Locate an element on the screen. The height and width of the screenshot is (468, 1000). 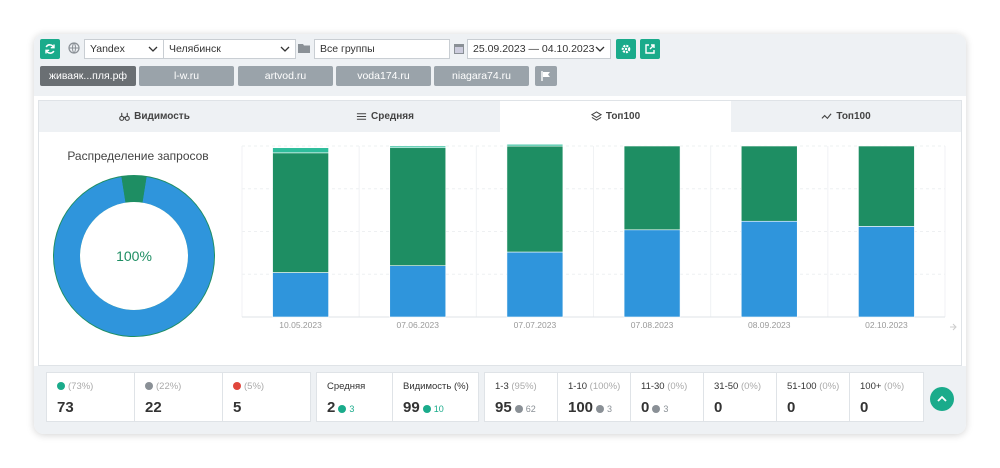
flag-button is located at coordinates (546, 76).